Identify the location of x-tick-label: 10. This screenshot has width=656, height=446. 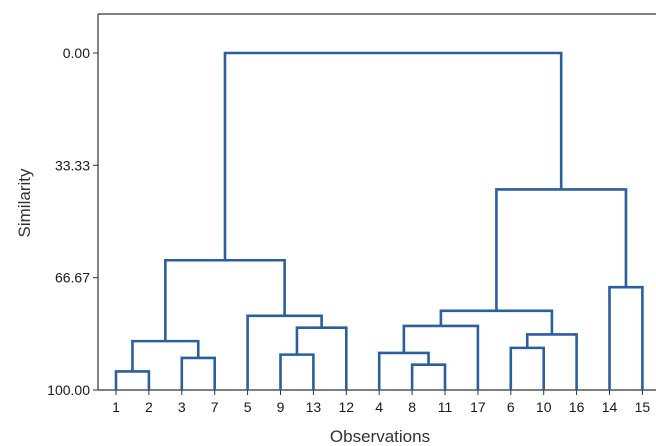
(544, 407).